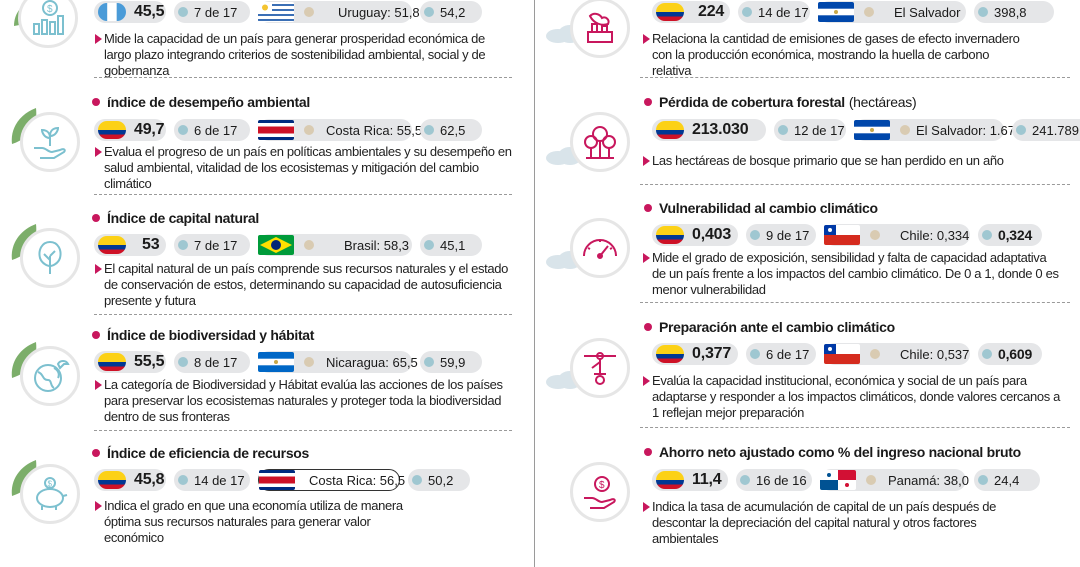 The height and width of the screenshot is (567, 1080). I want to click on best-pill: Costa Rica: 56,5, so click(331, 480).